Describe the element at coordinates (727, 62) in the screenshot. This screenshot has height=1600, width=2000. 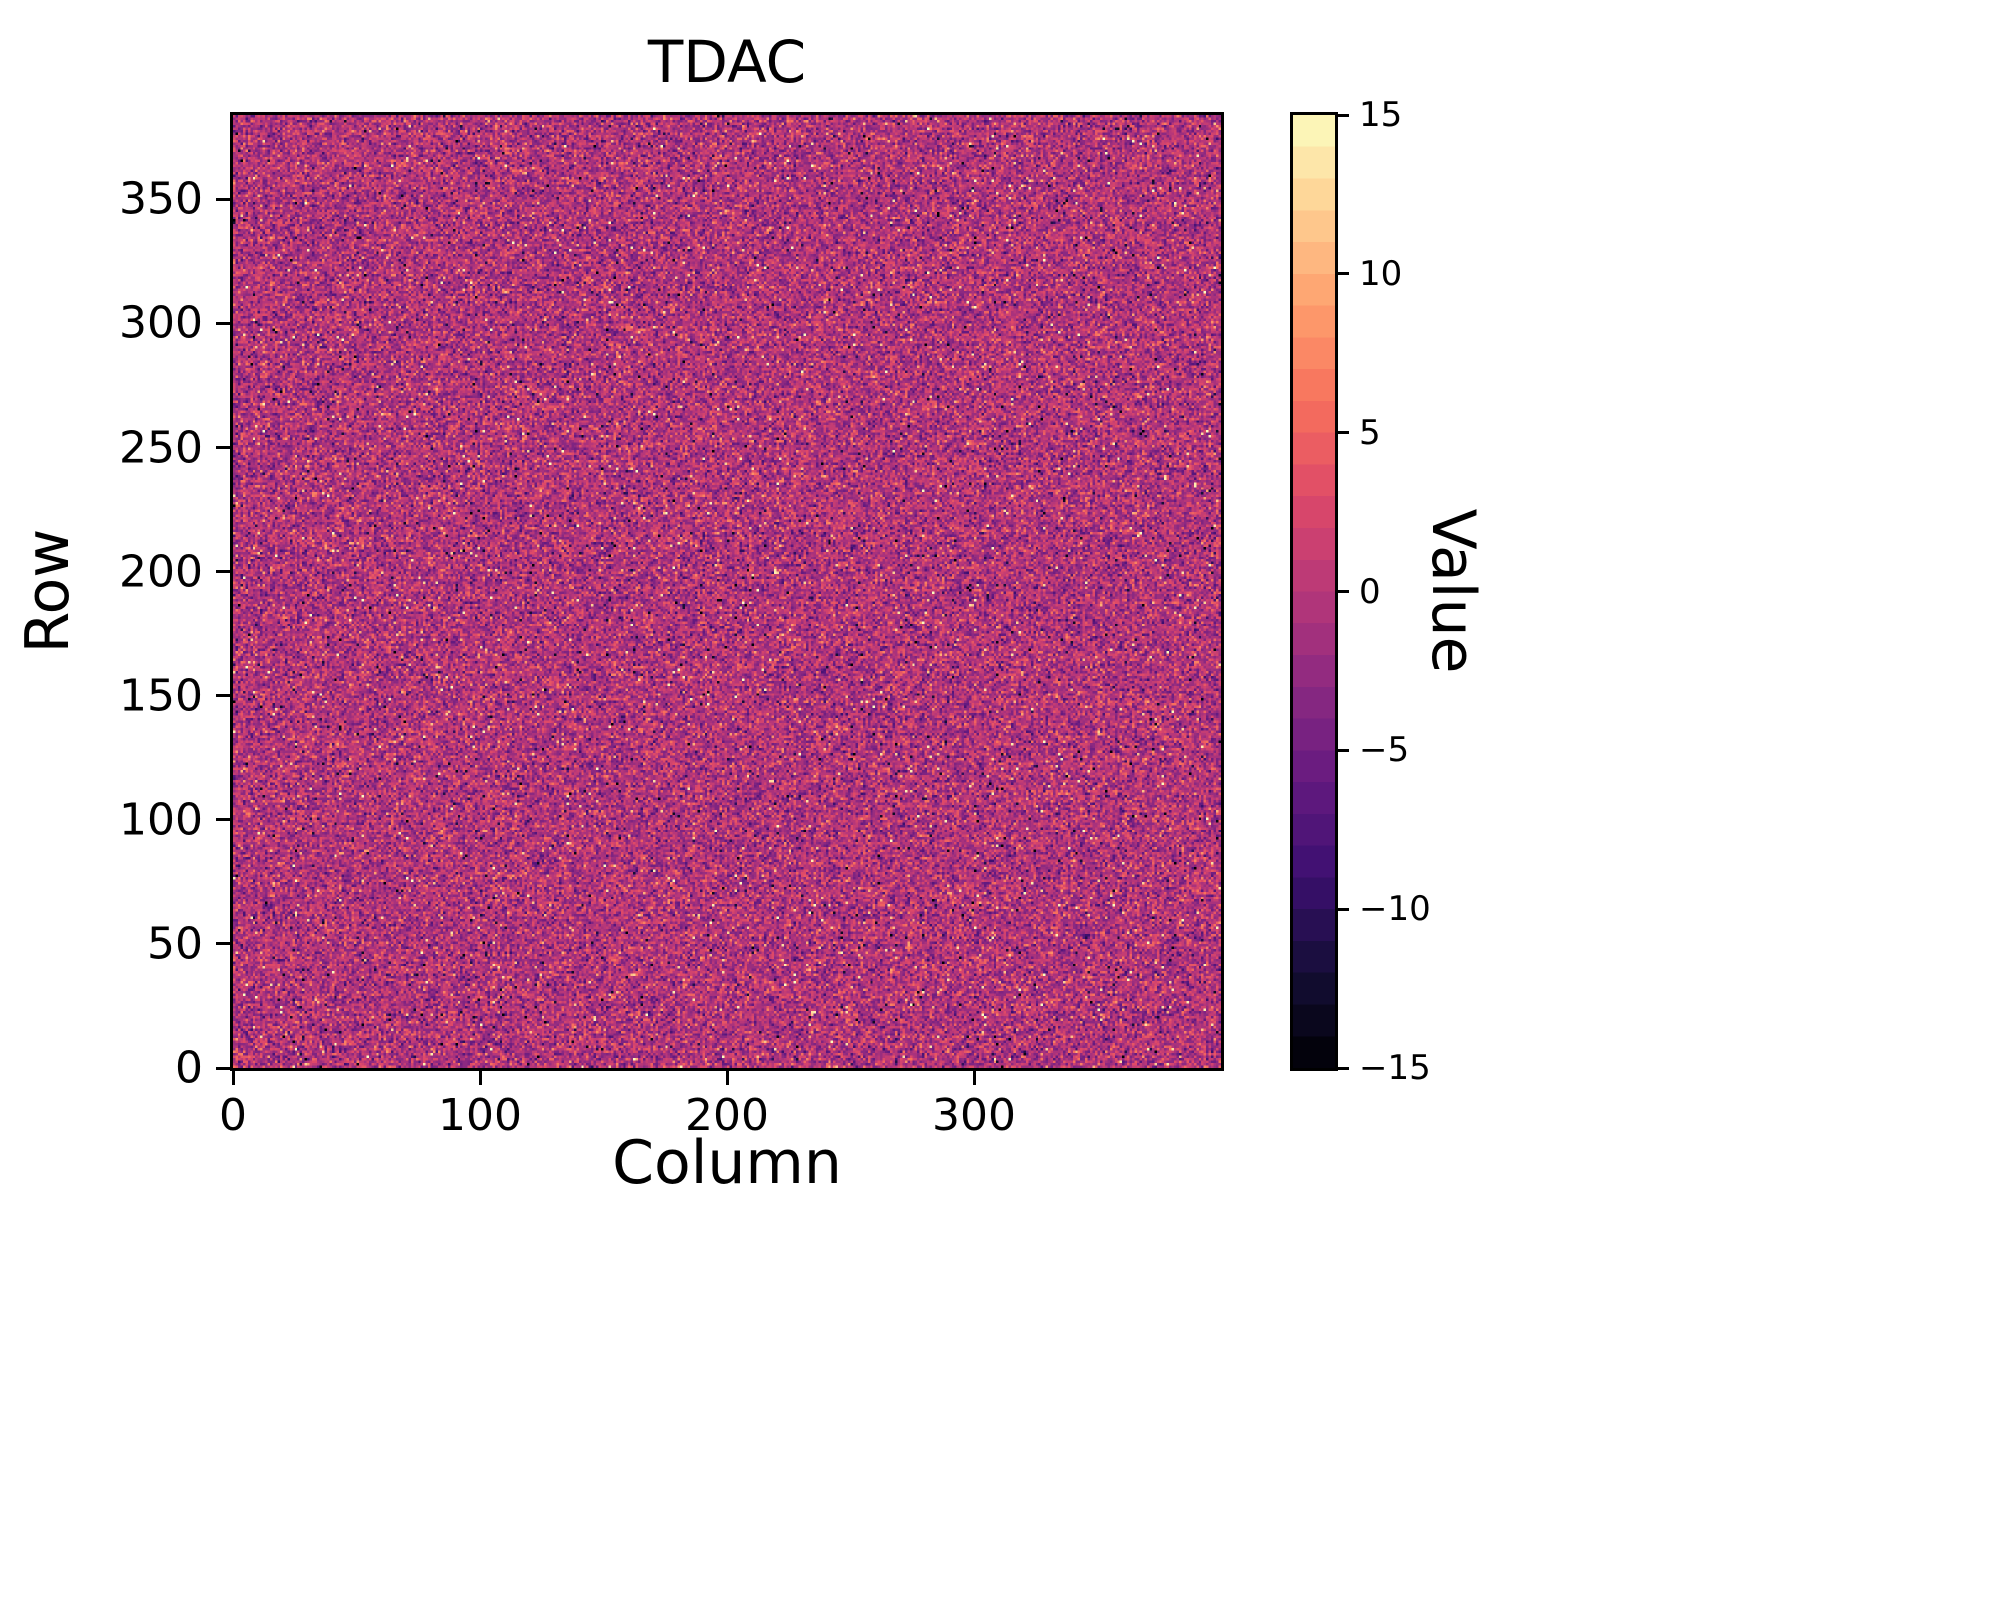
I see `chart-title: TDAC` at that location.